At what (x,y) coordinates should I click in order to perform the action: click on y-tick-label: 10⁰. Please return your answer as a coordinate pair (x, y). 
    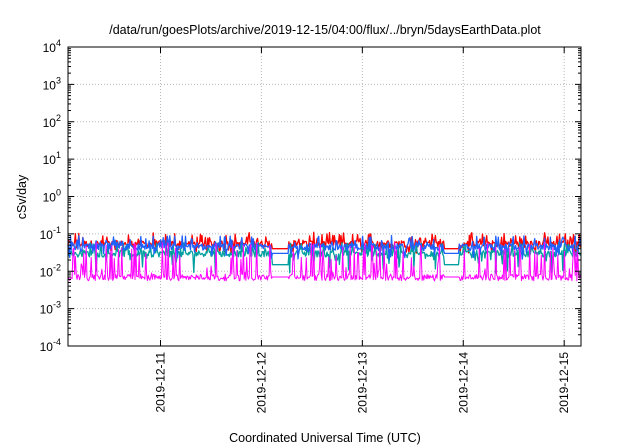
    Looking at the image, I should click on (52, 196).